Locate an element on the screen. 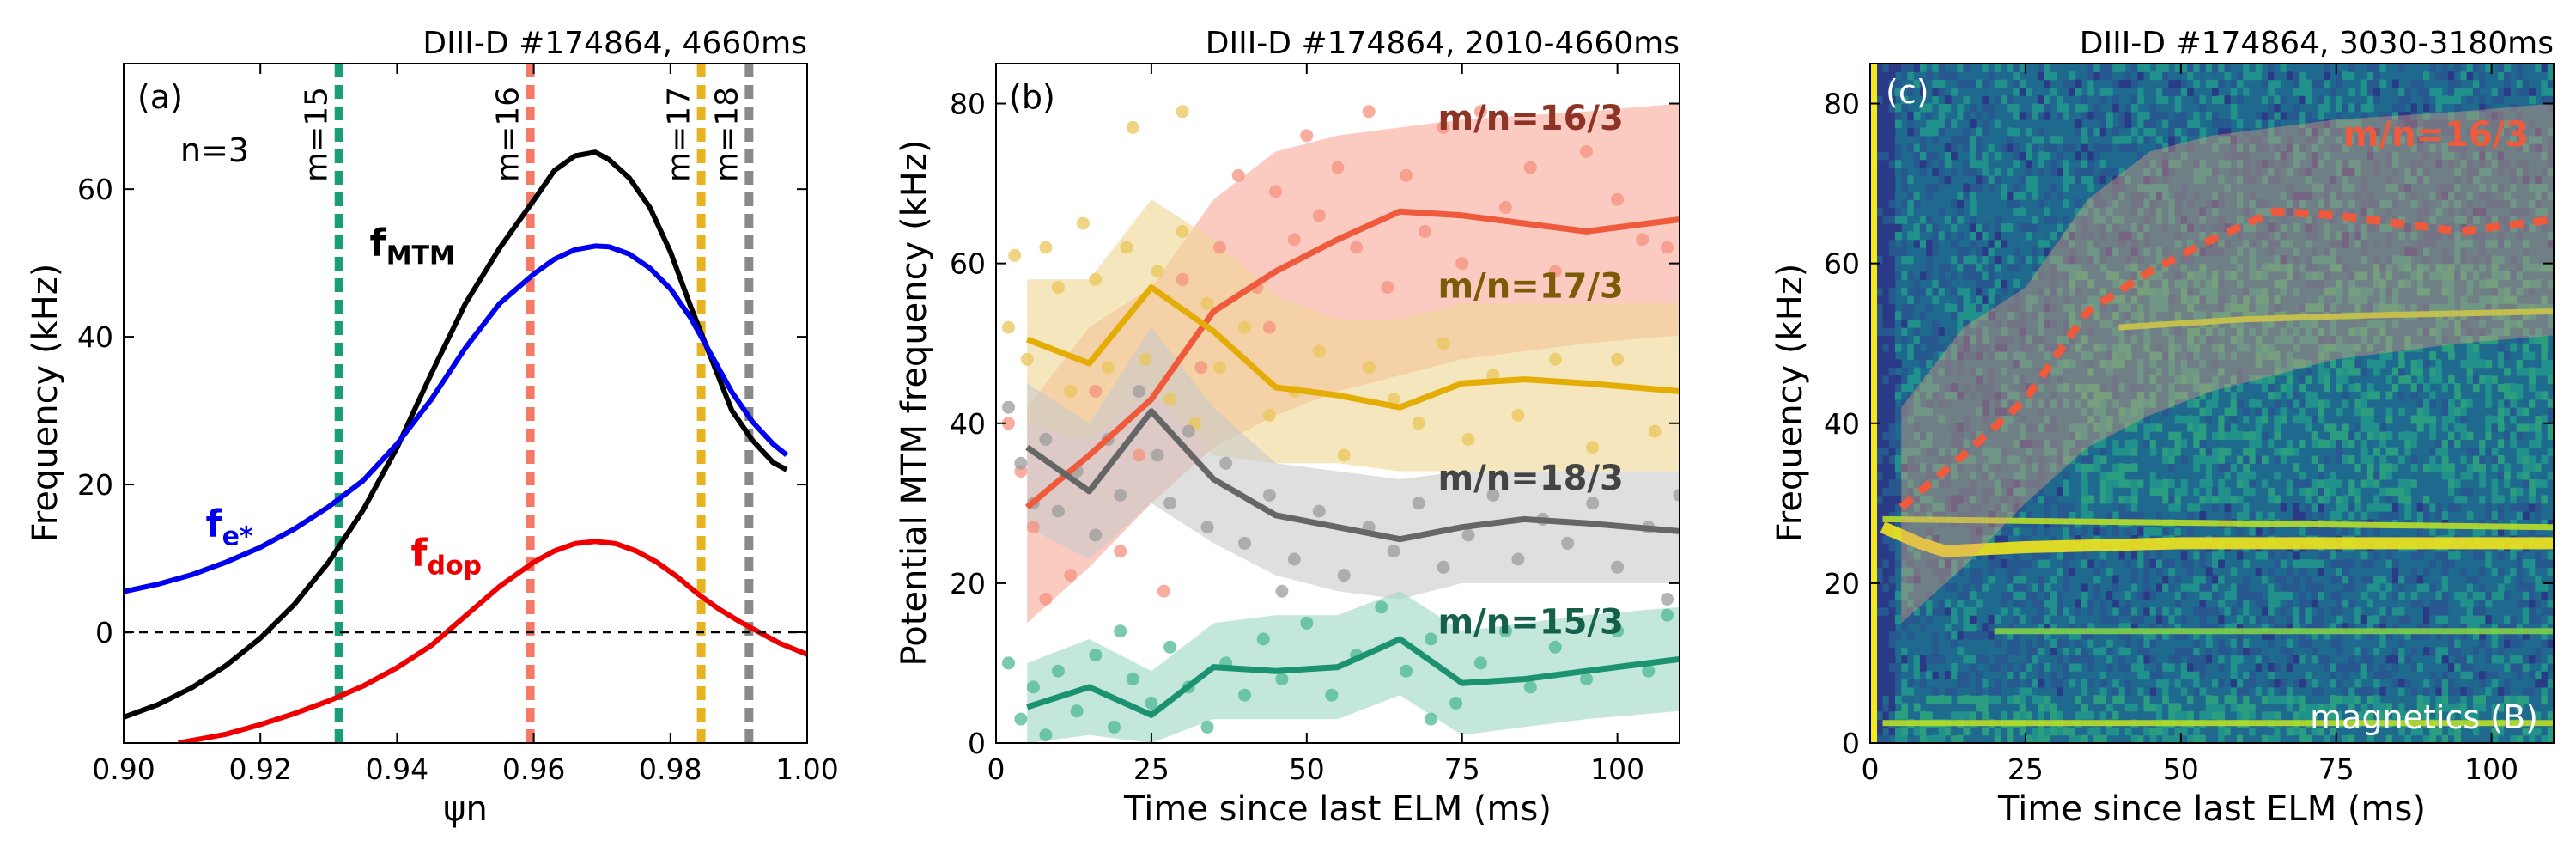 This screenshot has height=859, width=2576. point-m/n=17/3 is located at coordinates (1207, 303).